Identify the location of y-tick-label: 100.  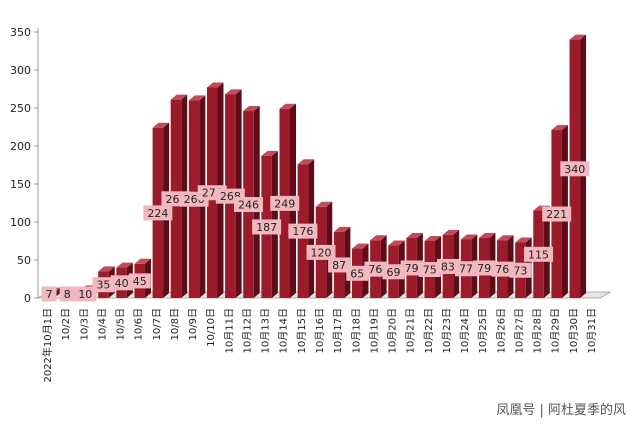
(20, 222).